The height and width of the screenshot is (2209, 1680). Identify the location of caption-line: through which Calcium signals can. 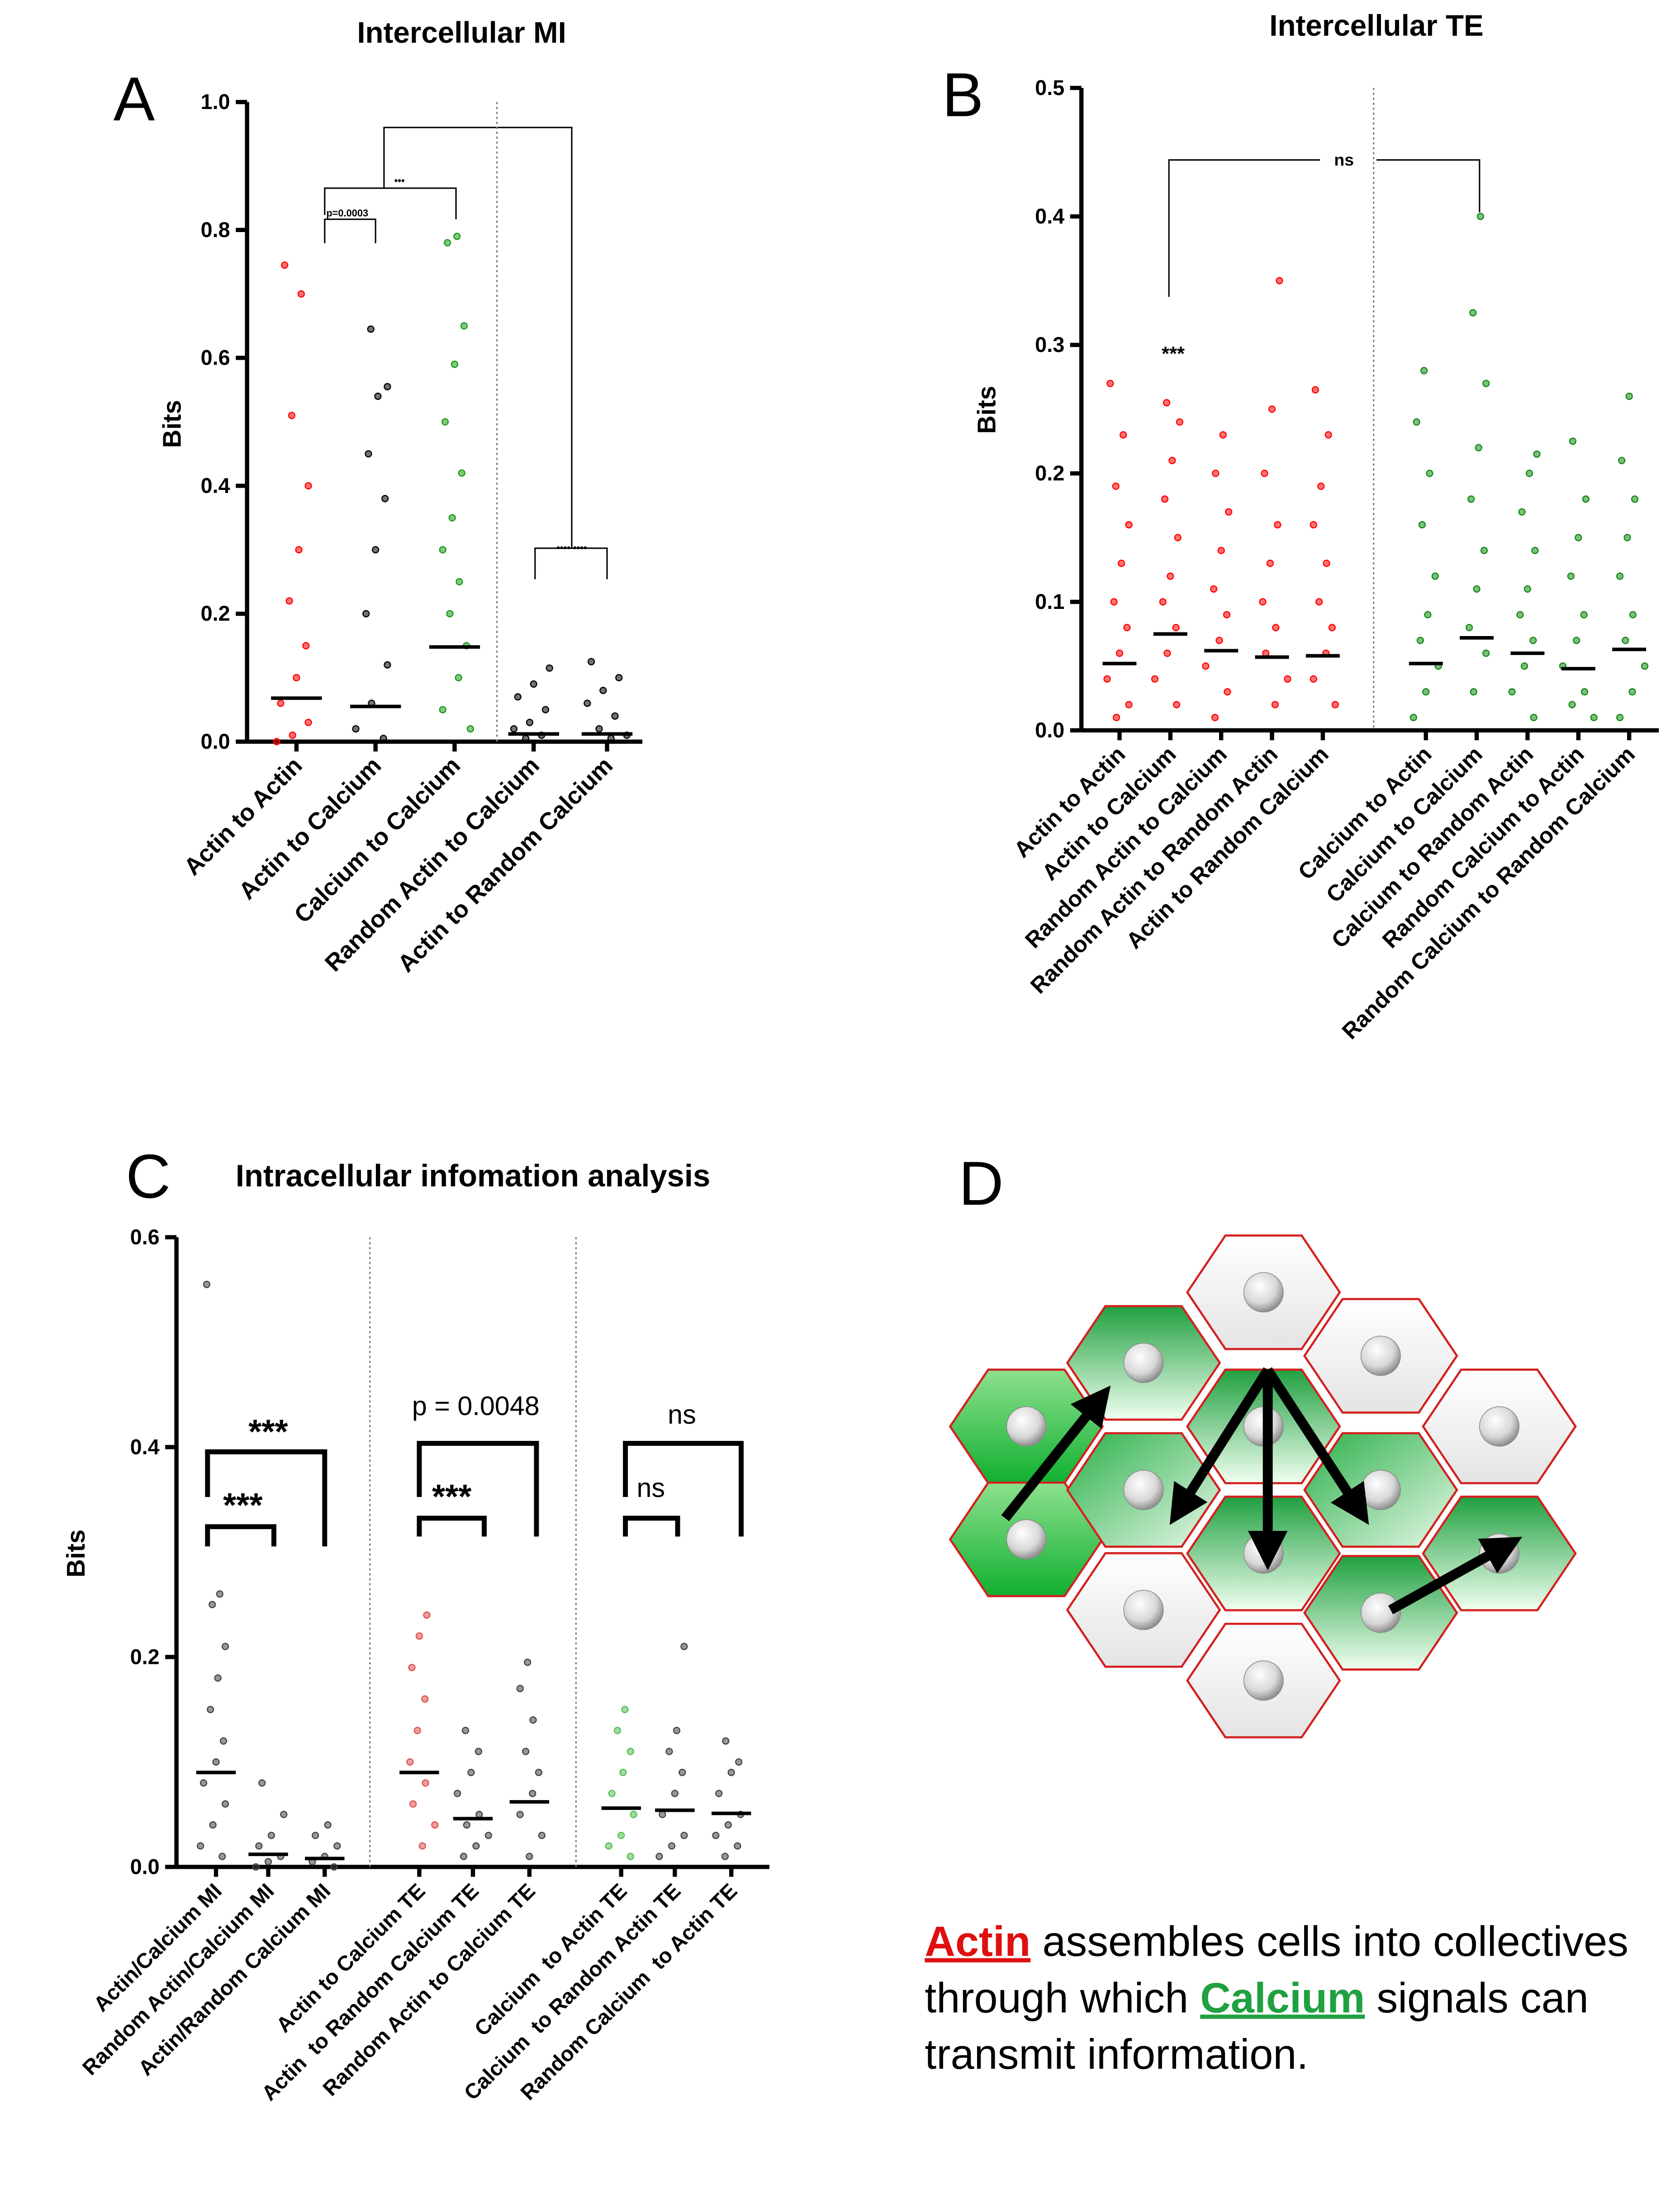
(1257, 1997).